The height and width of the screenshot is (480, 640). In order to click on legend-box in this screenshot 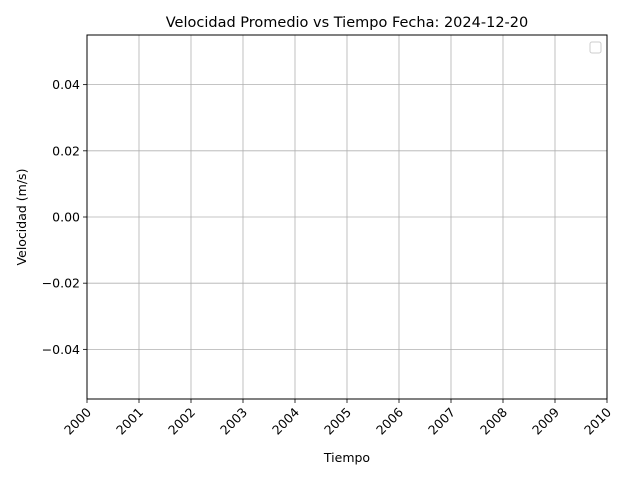, I will do `click(595, 47)`.